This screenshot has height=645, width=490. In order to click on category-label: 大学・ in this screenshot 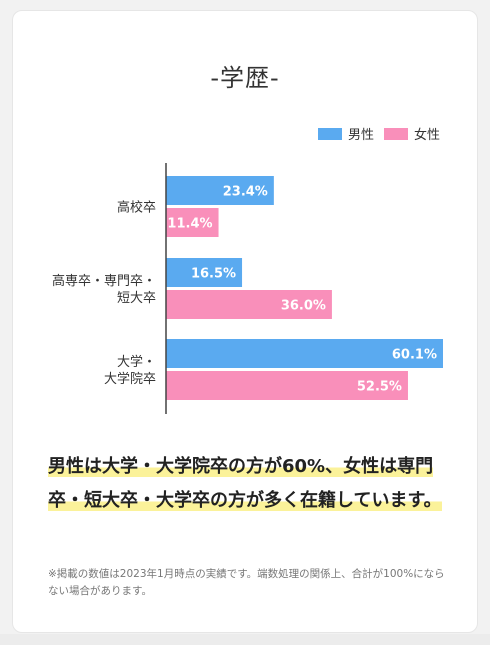, I will do `click(136, 362)`.